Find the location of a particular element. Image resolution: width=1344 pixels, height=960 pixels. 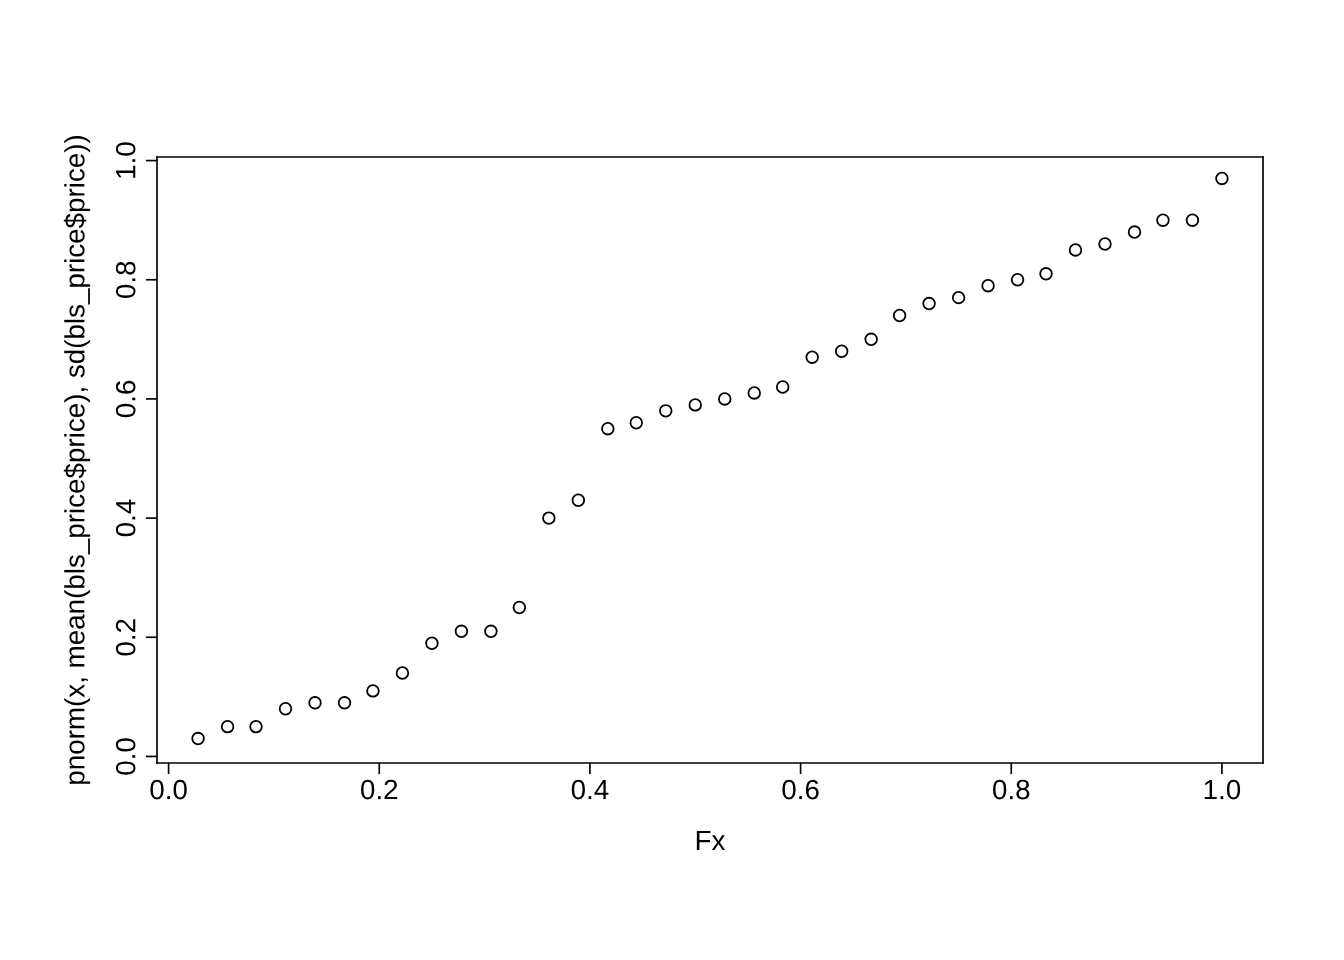

y-tick-label: 0.8 is located at coordinates (125, 279).